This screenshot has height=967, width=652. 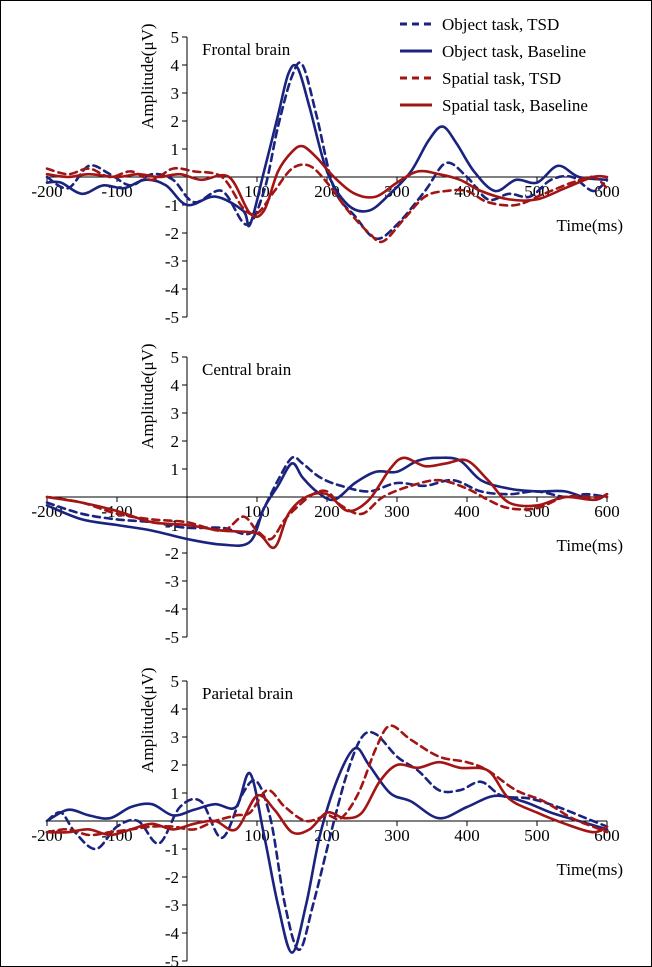 What do you see at coordinates (172, 233) in the screenshot?
I see `y-tick-label-frontal: -2` at bounding box center [172, 233].